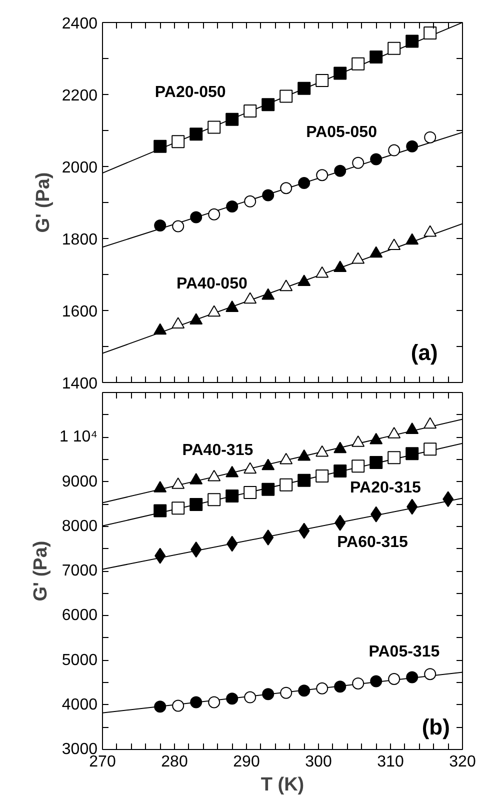  What do you see at coordinates (372, 542) in the screenshot?
I see `annotation: PA60-315` at bounding box center [372, 542].